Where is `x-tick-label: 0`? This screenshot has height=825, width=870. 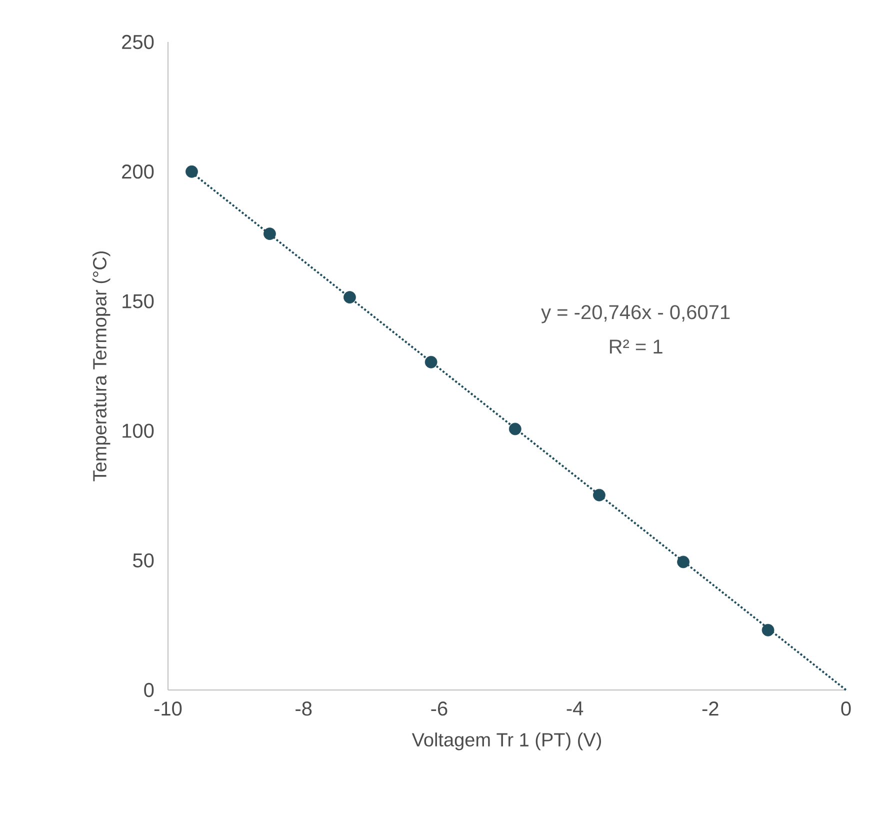
x-tick-label: 0 is located at coordinates (846, 709).